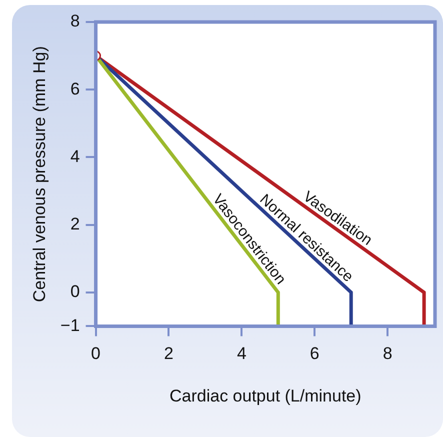 This screenshot has height=437, width=443. Describe the element at coordinates (96, 354) in the screenshot. I see `x-tick-label: 0` at that location.